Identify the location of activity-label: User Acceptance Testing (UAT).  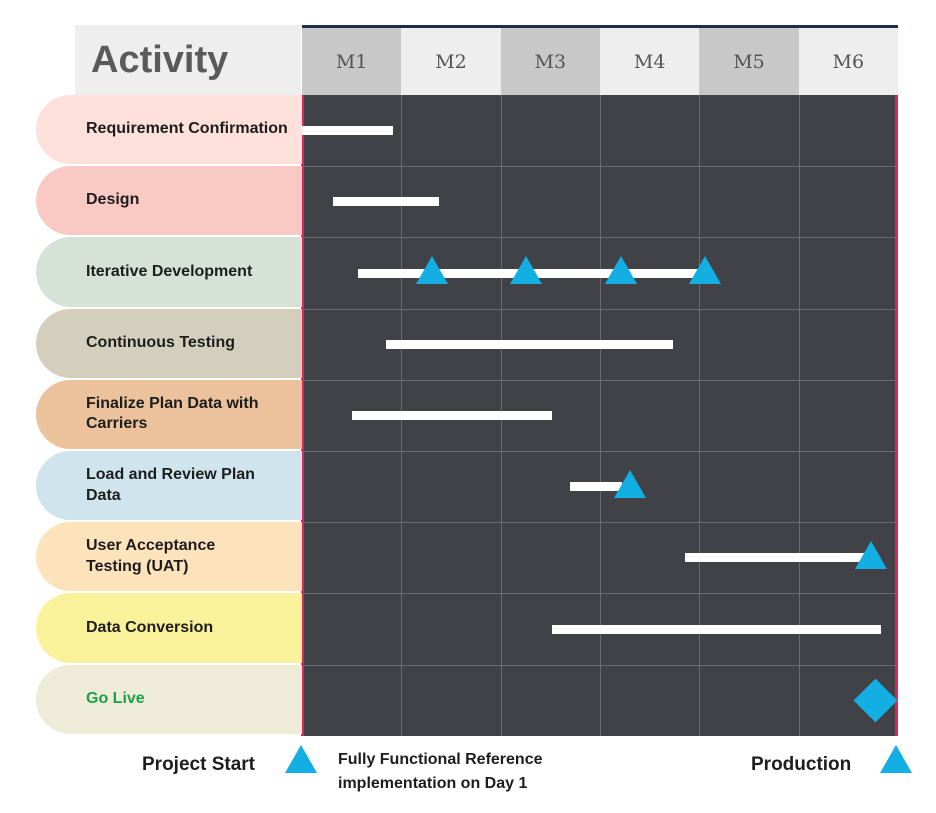
(169, 557).